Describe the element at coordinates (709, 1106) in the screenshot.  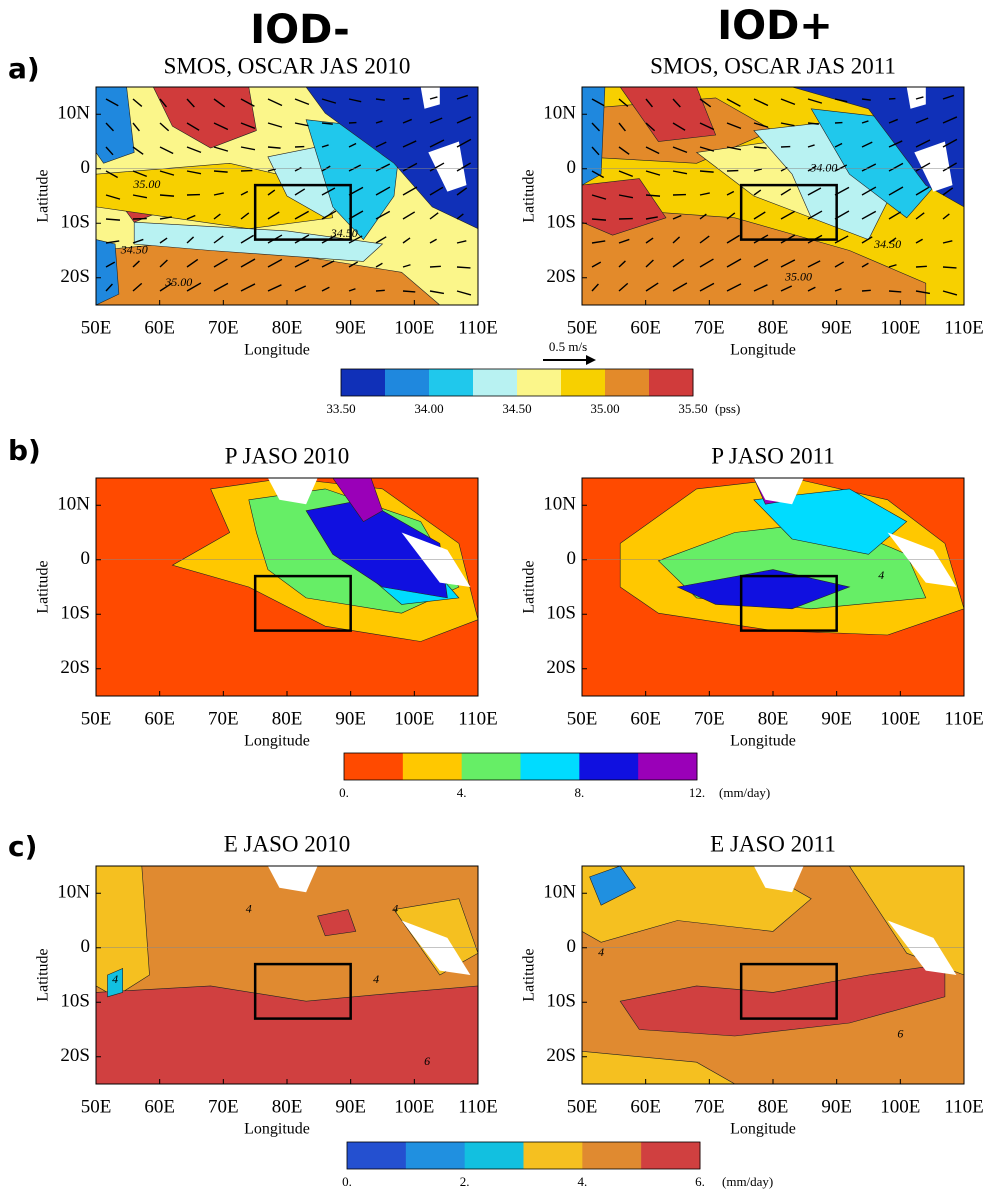
I see `x-tick-label: 70E` at that location.